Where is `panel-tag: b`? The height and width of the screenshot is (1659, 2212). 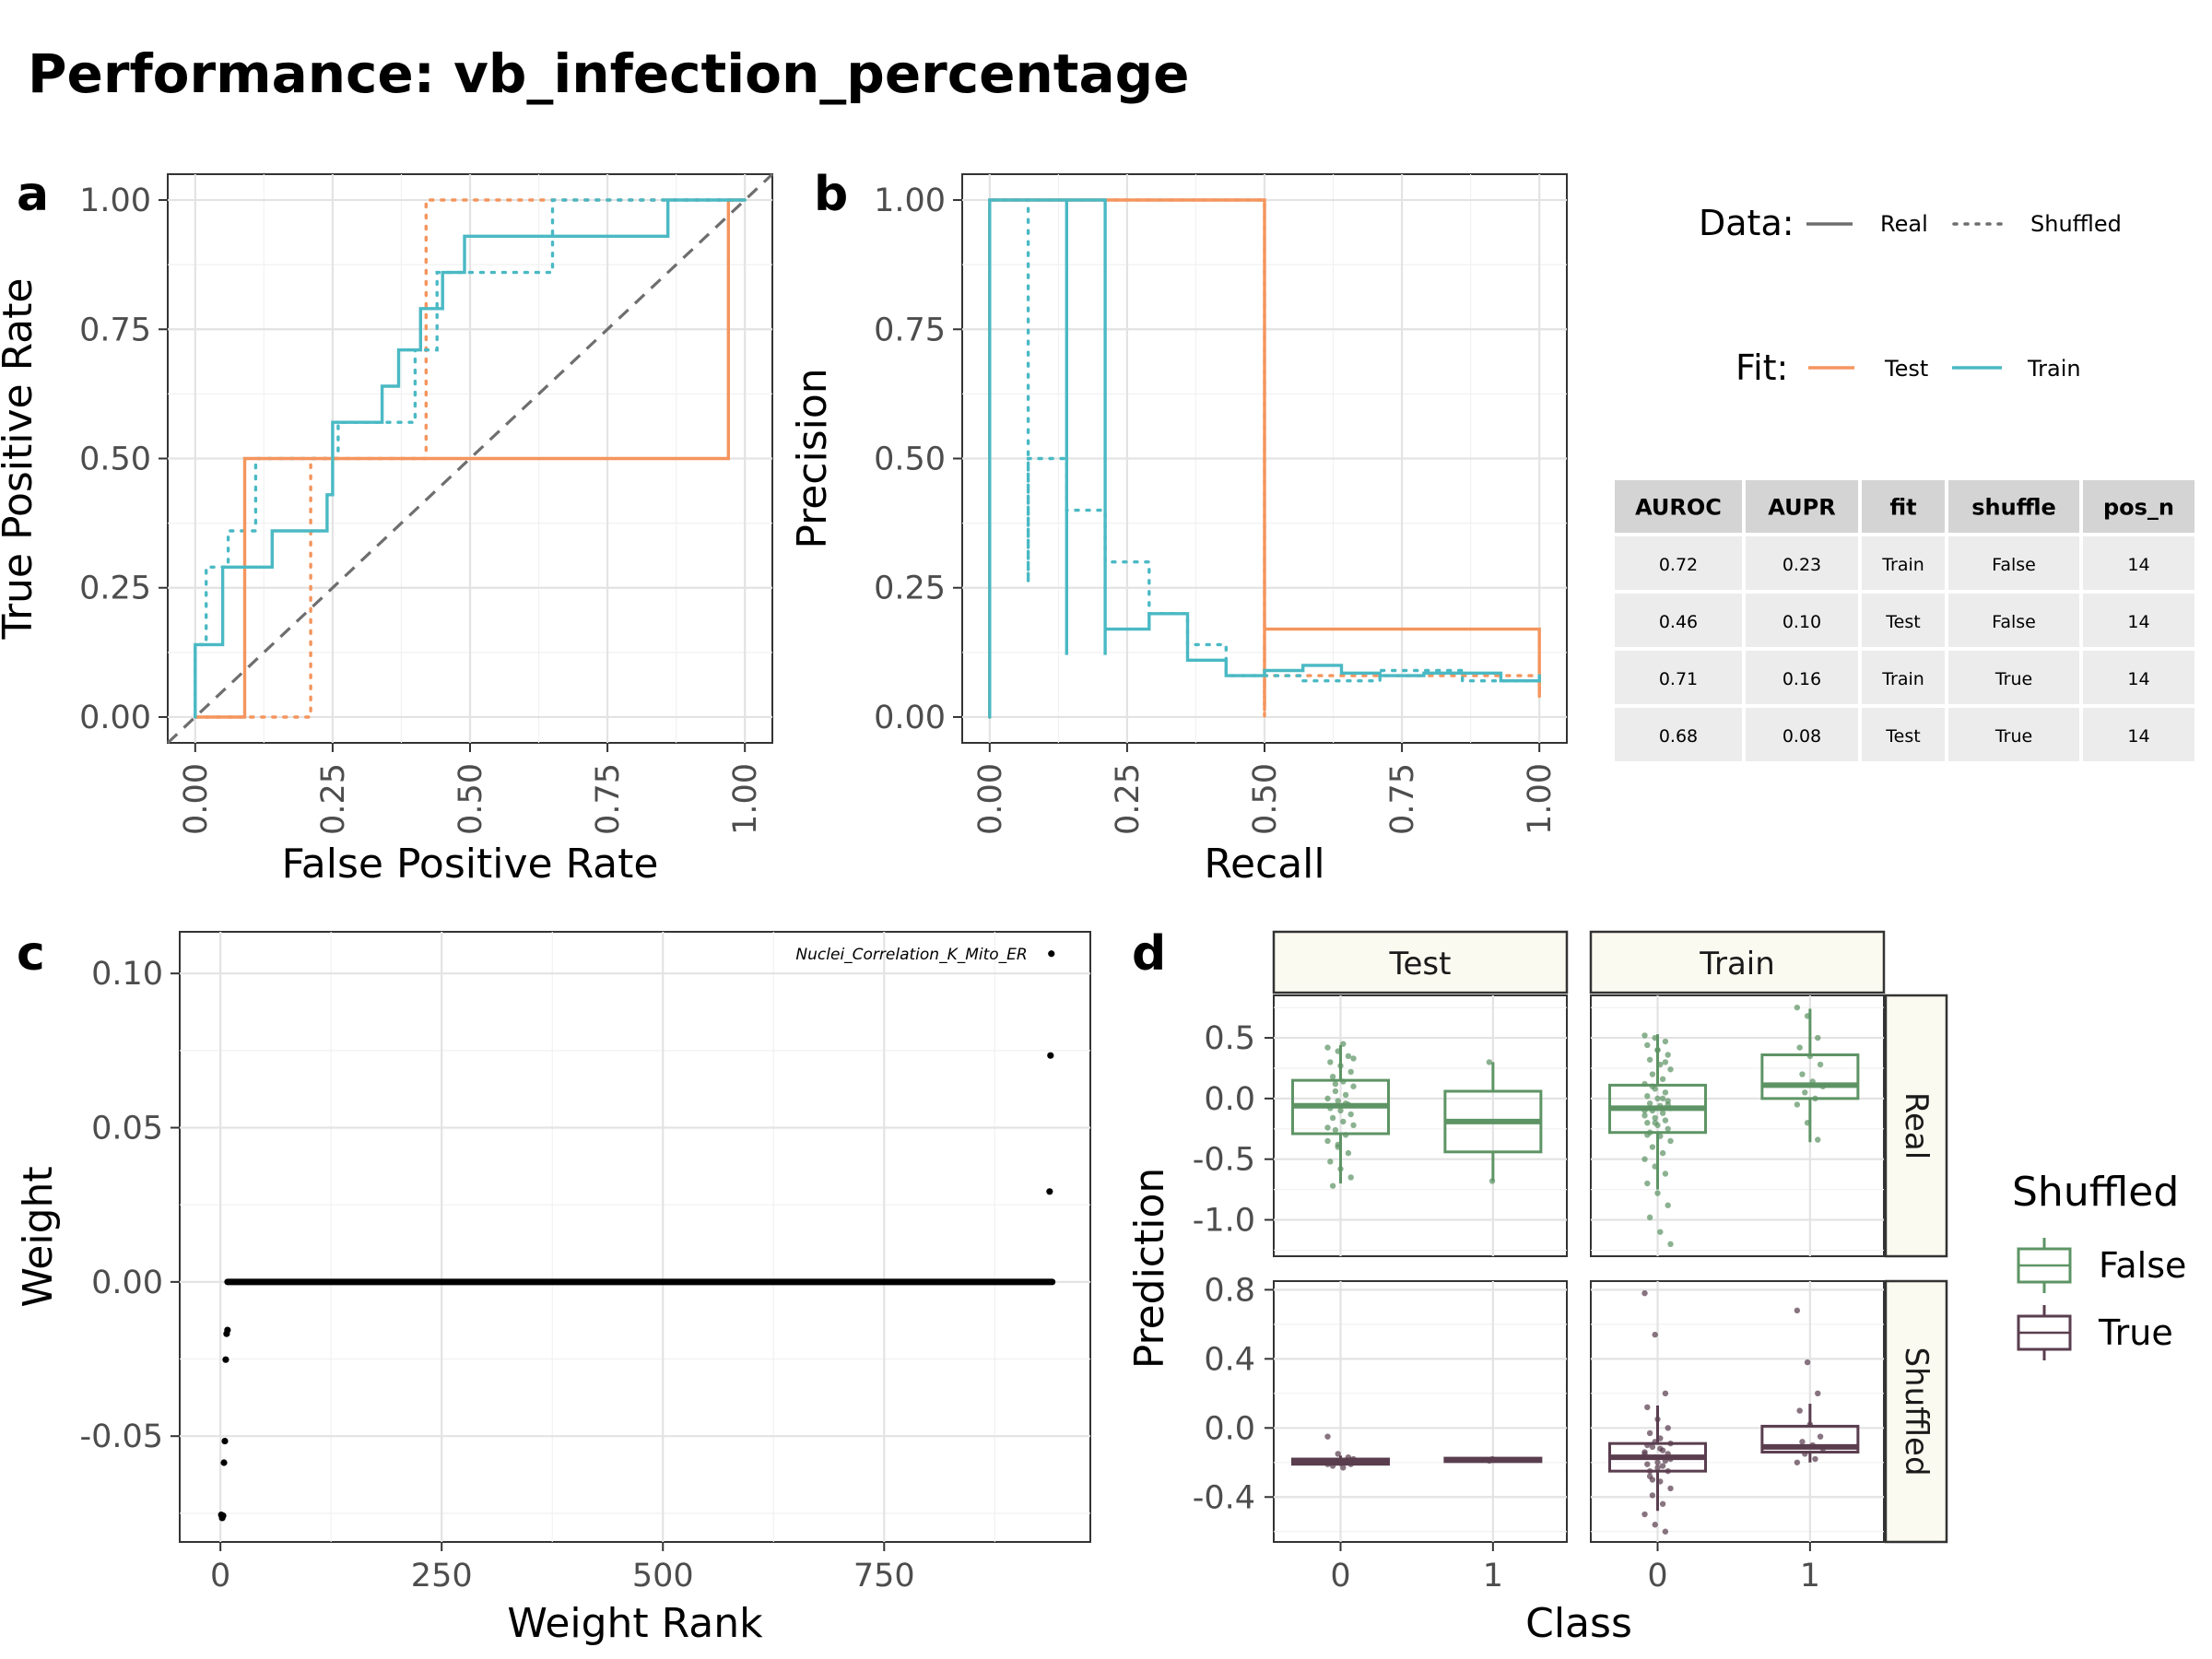
panel-tag: b is located at coordinates (831, 194).